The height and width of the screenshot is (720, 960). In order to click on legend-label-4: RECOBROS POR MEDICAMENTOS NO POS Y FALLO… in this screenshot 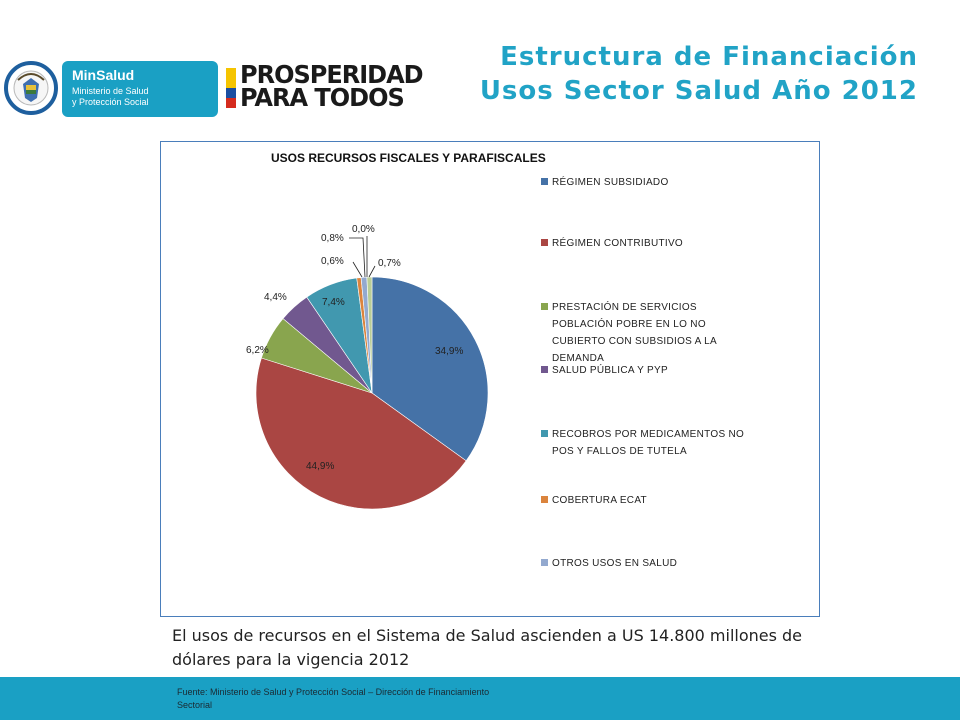, I will do `click(648, 443)`.